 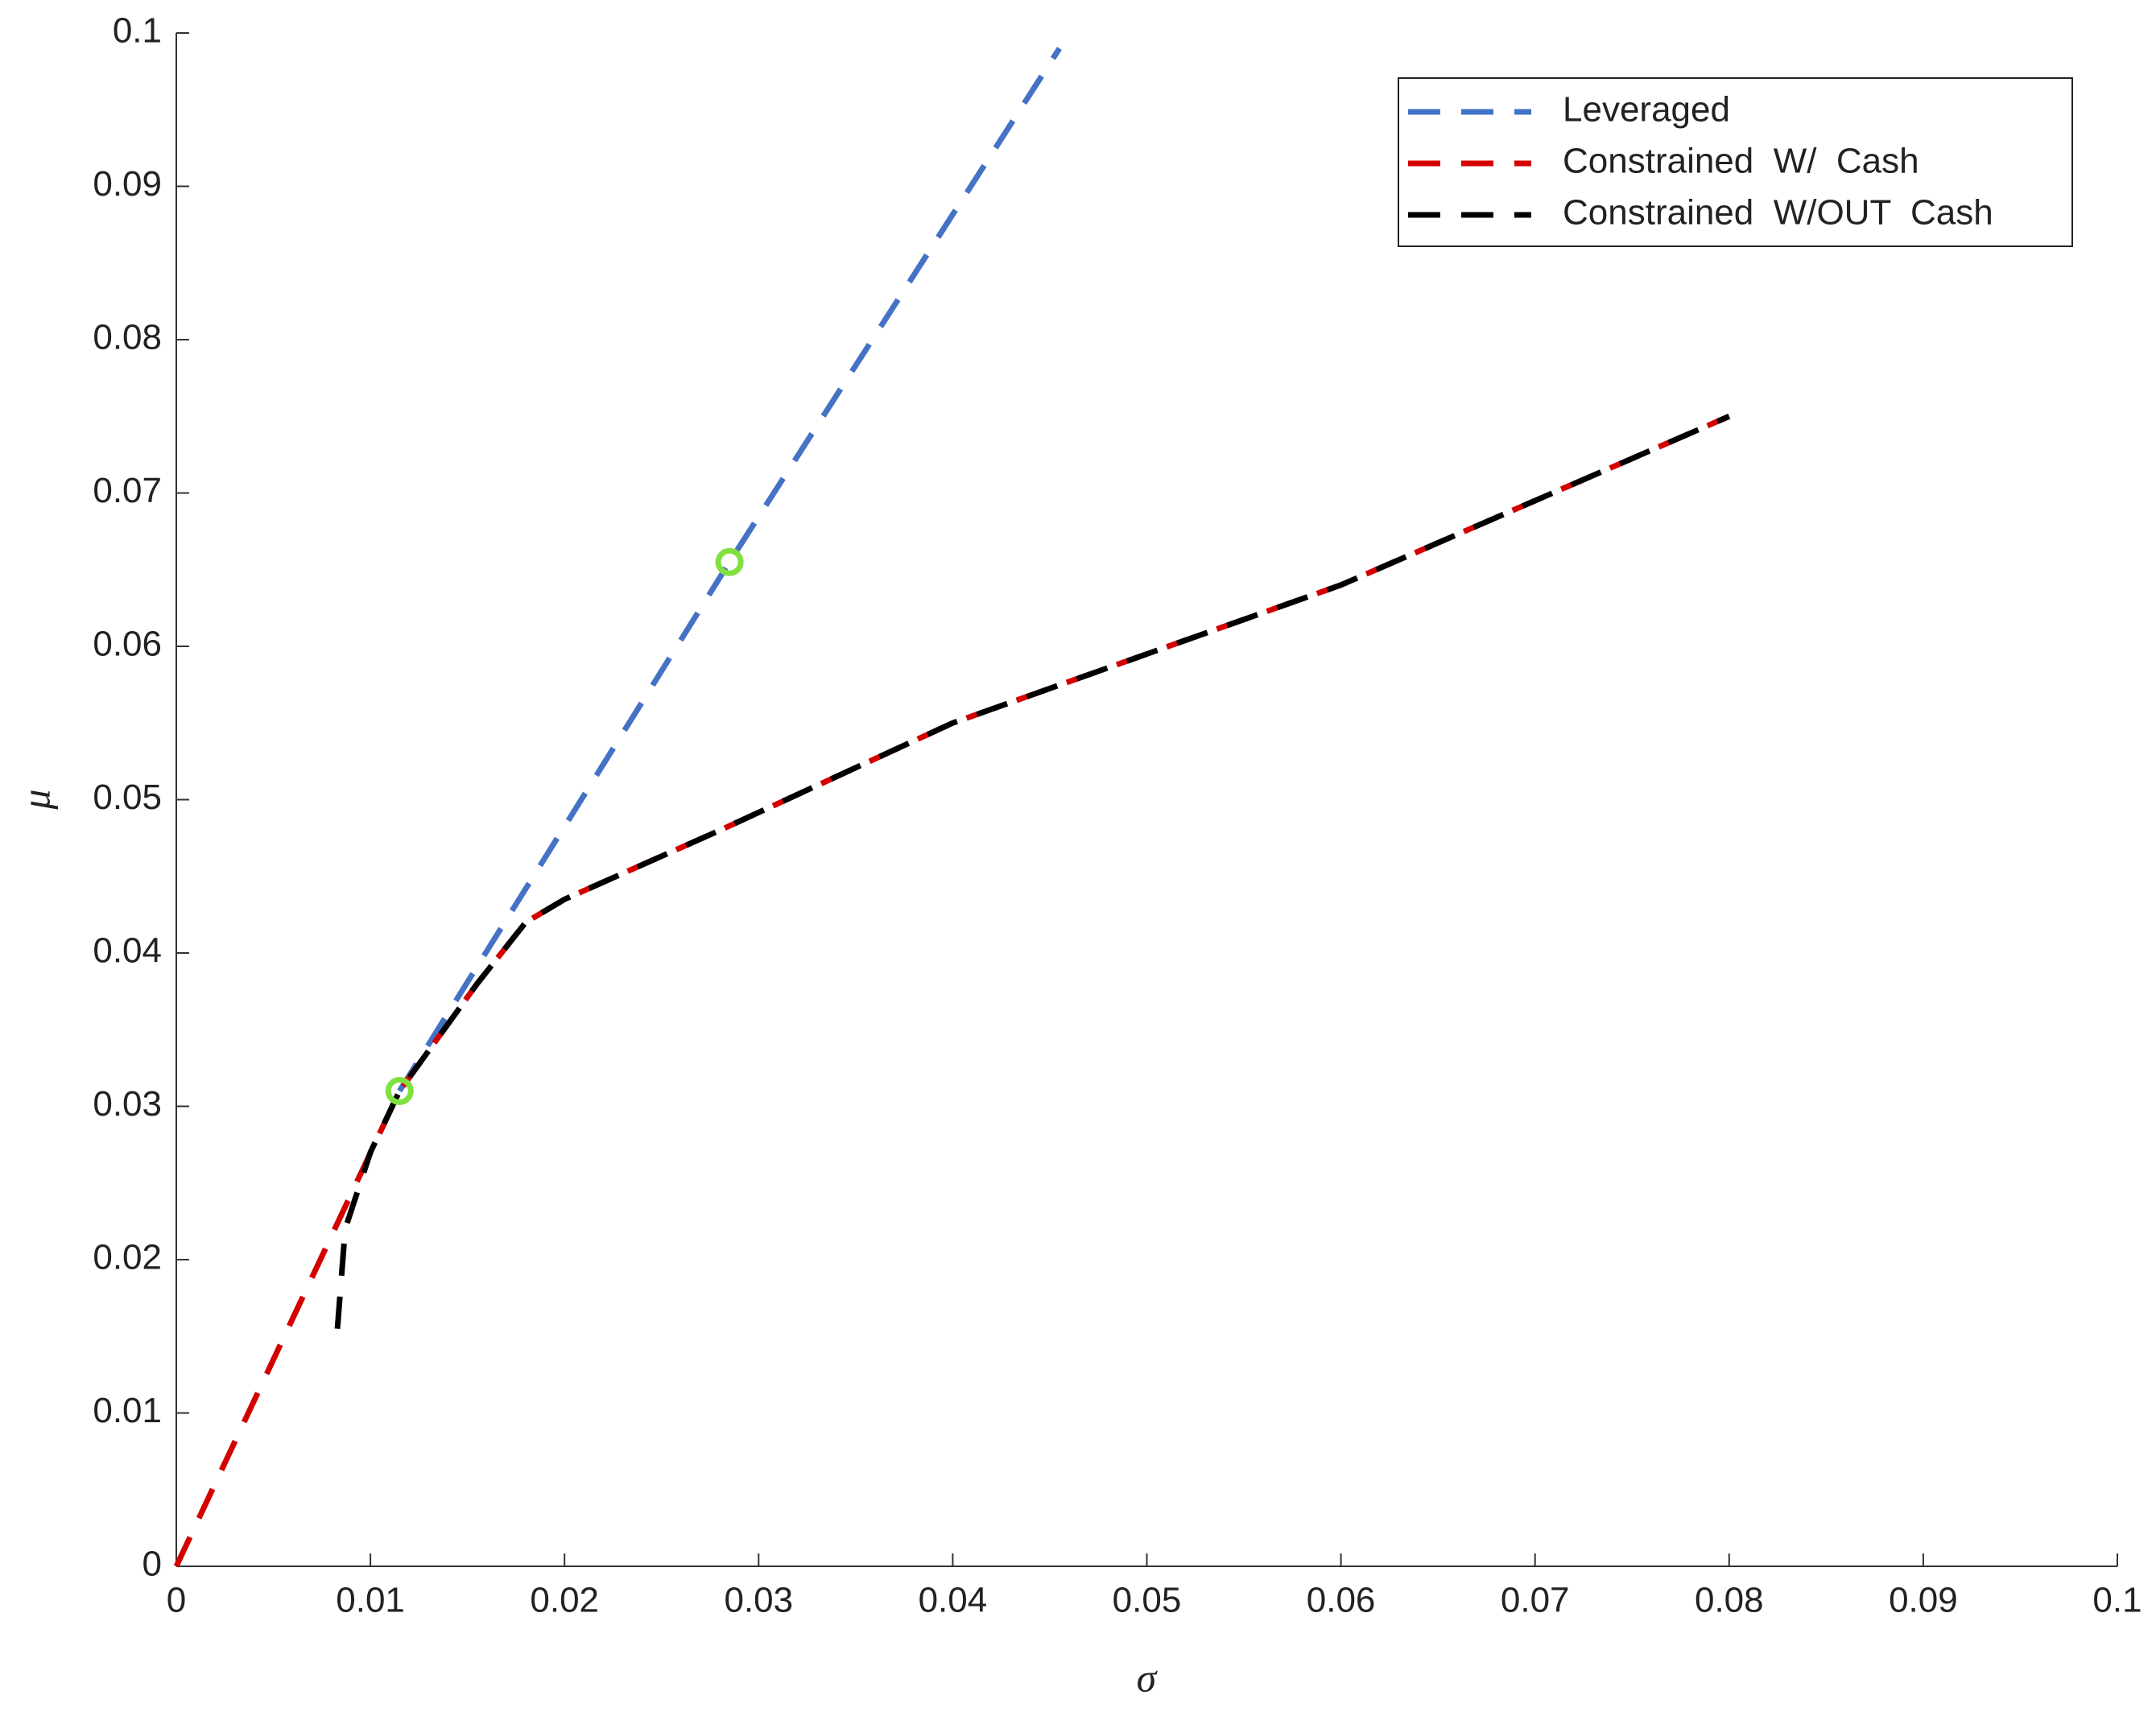 I want to click on legend-label: Constrained W/OUT Cash, so click(x=1778, y=213).